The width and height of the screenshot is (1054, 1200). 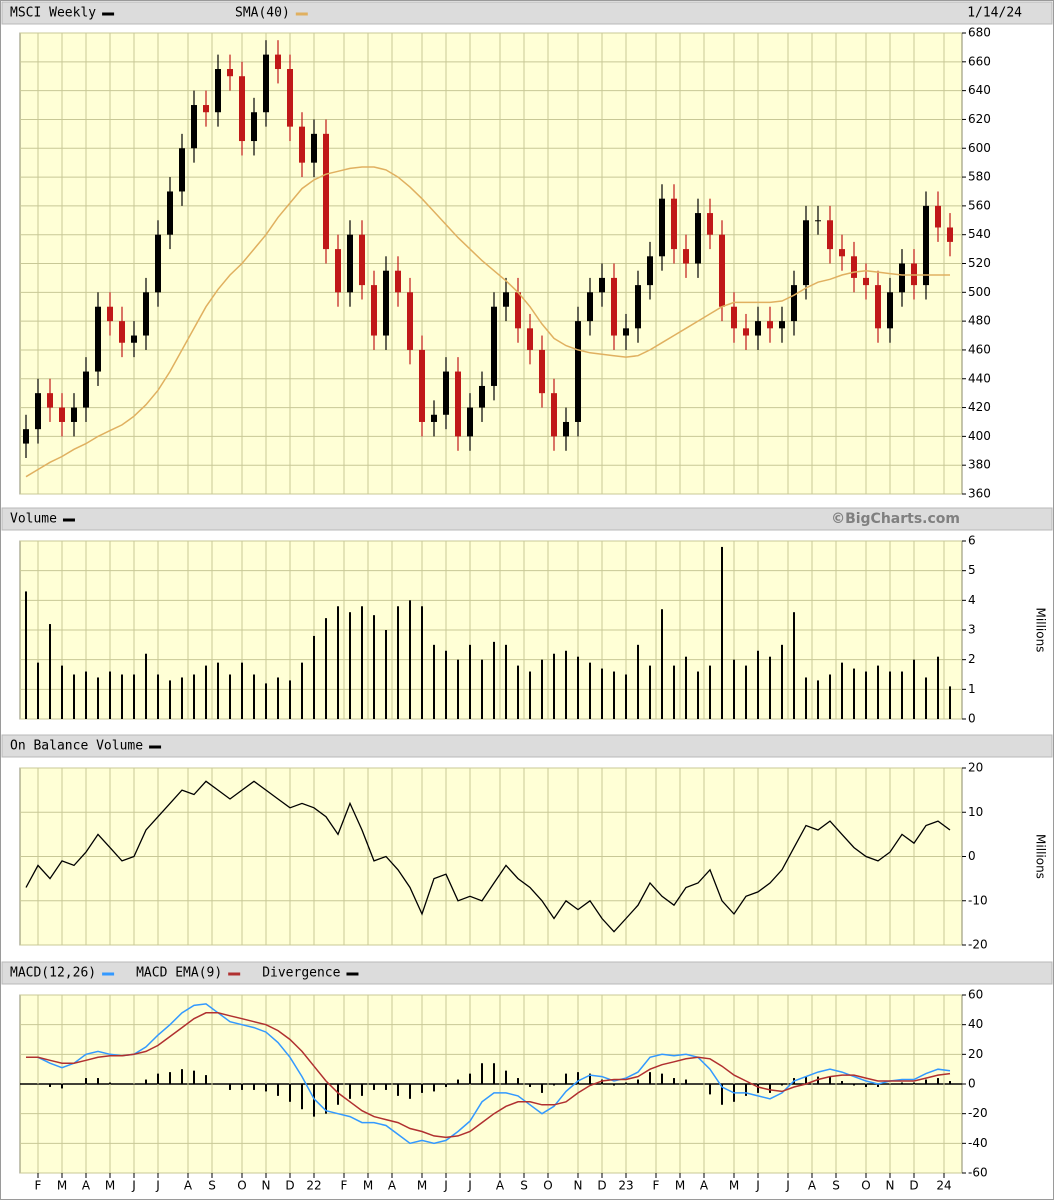 I want to click on y-tick-label: 420, so click(x=979, y=407).